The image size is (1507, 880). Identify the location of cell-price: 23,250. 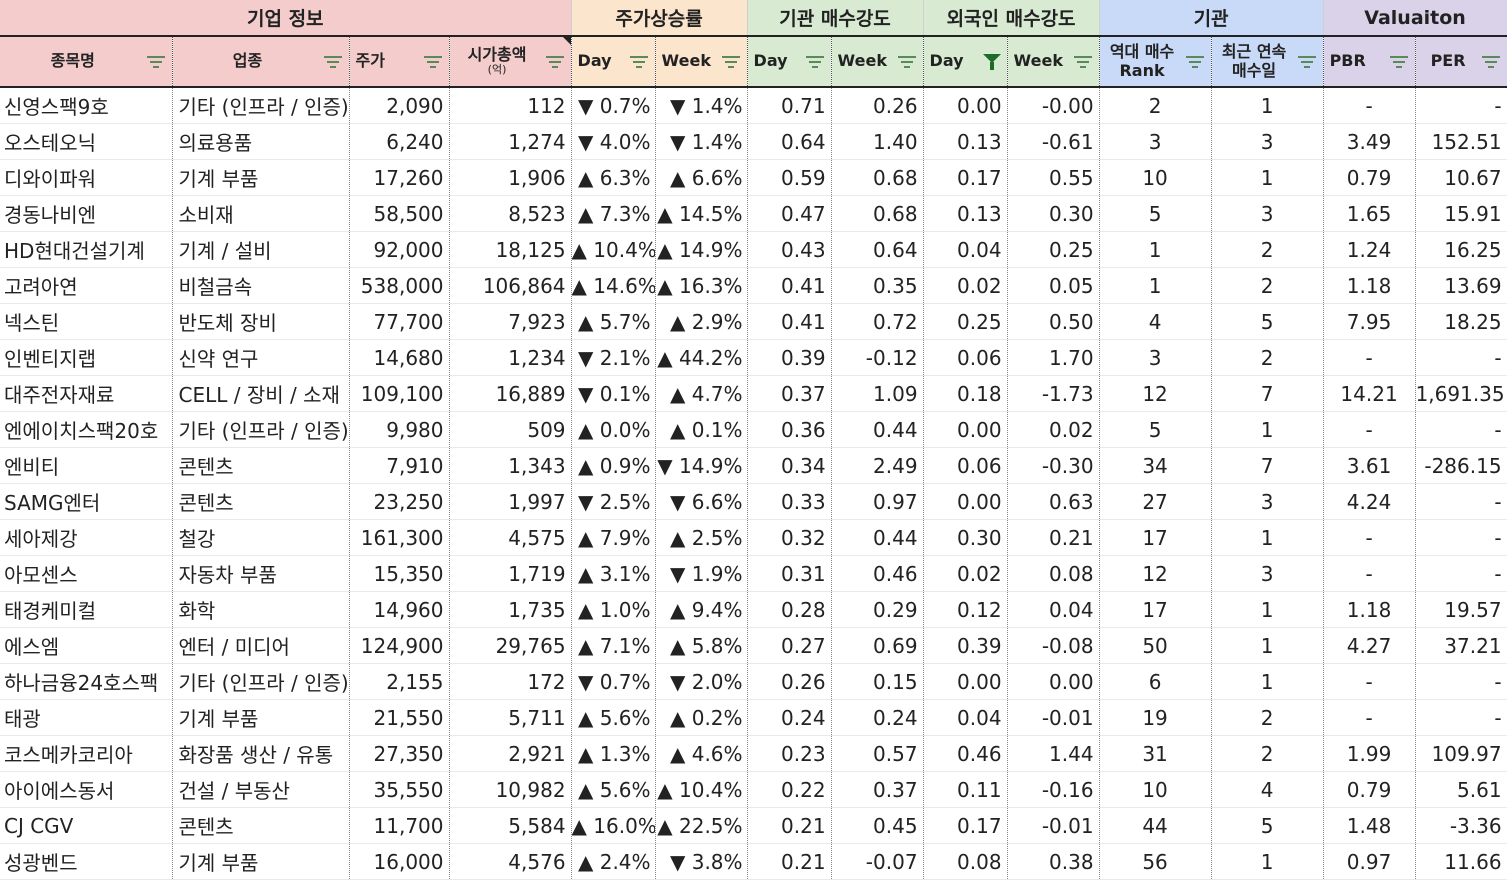
(399, 501).